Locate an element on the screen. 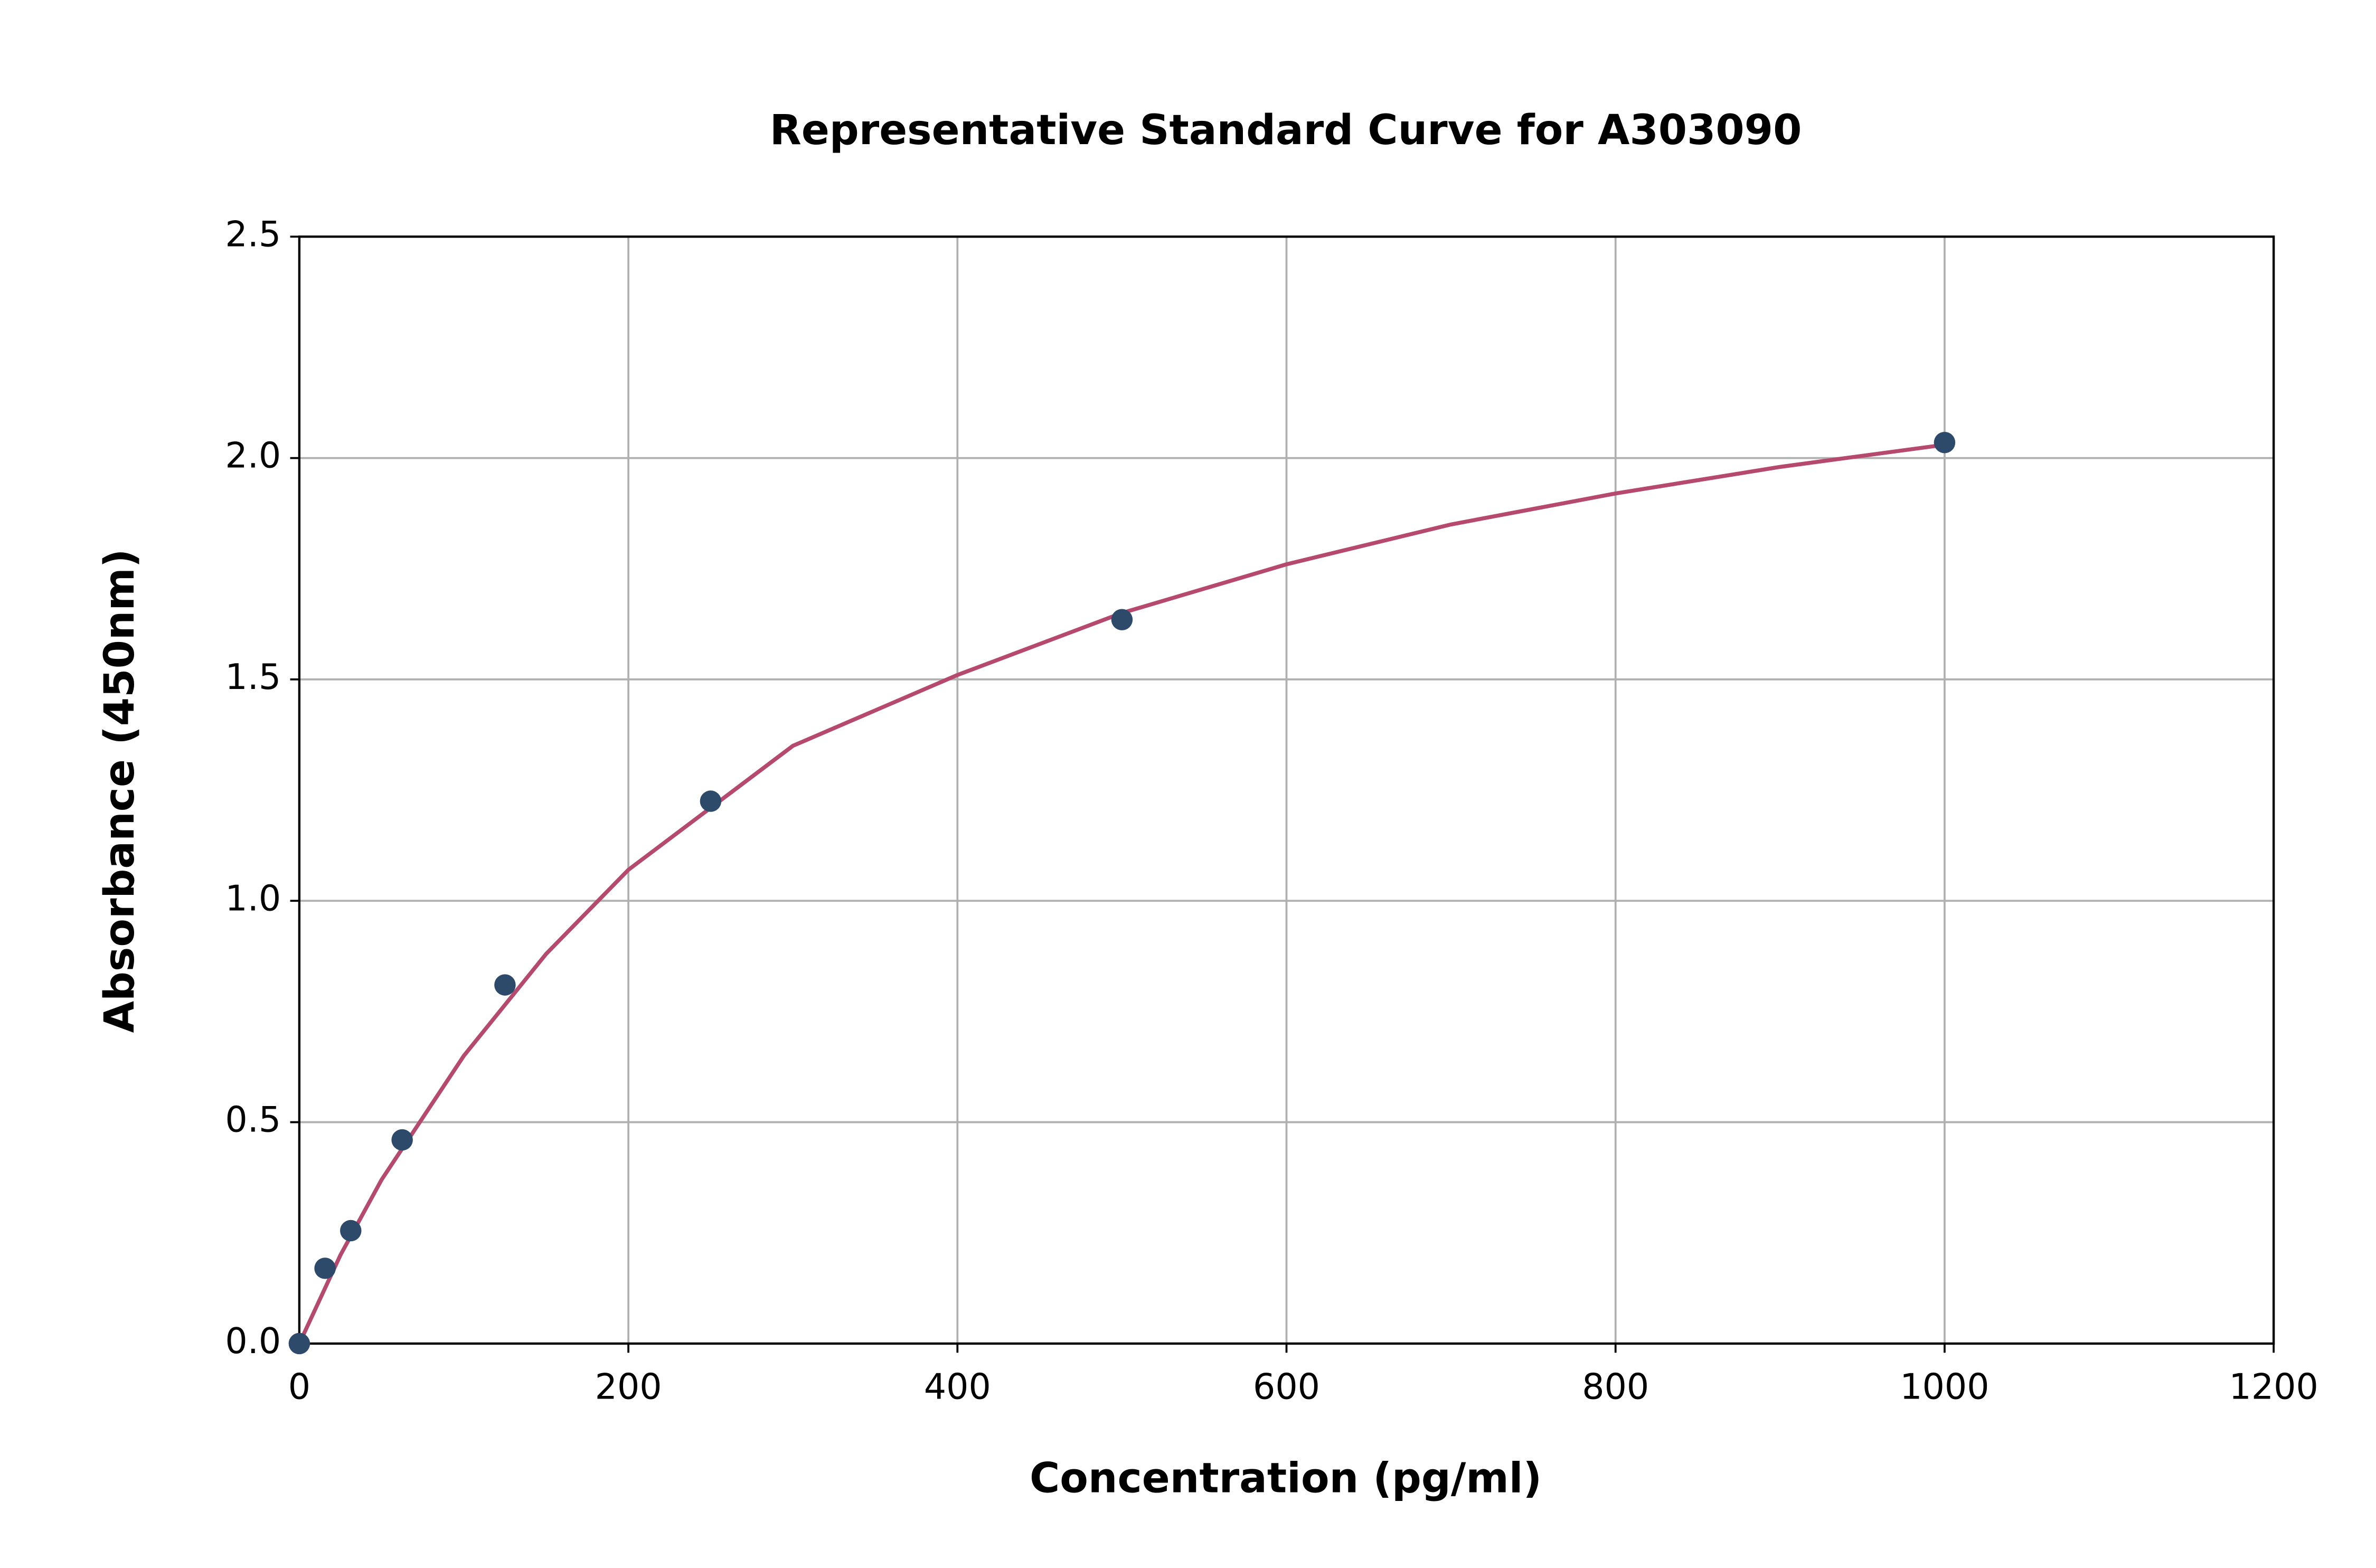  x-tick-label: 800 is located at coordinates (1616, 1387).